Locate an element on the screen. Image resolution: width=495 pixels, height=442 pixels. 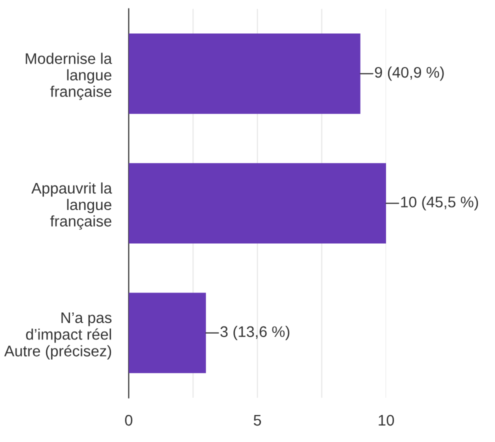
data-label: 9 (40,9 %) is located at coordinates (409, 73).